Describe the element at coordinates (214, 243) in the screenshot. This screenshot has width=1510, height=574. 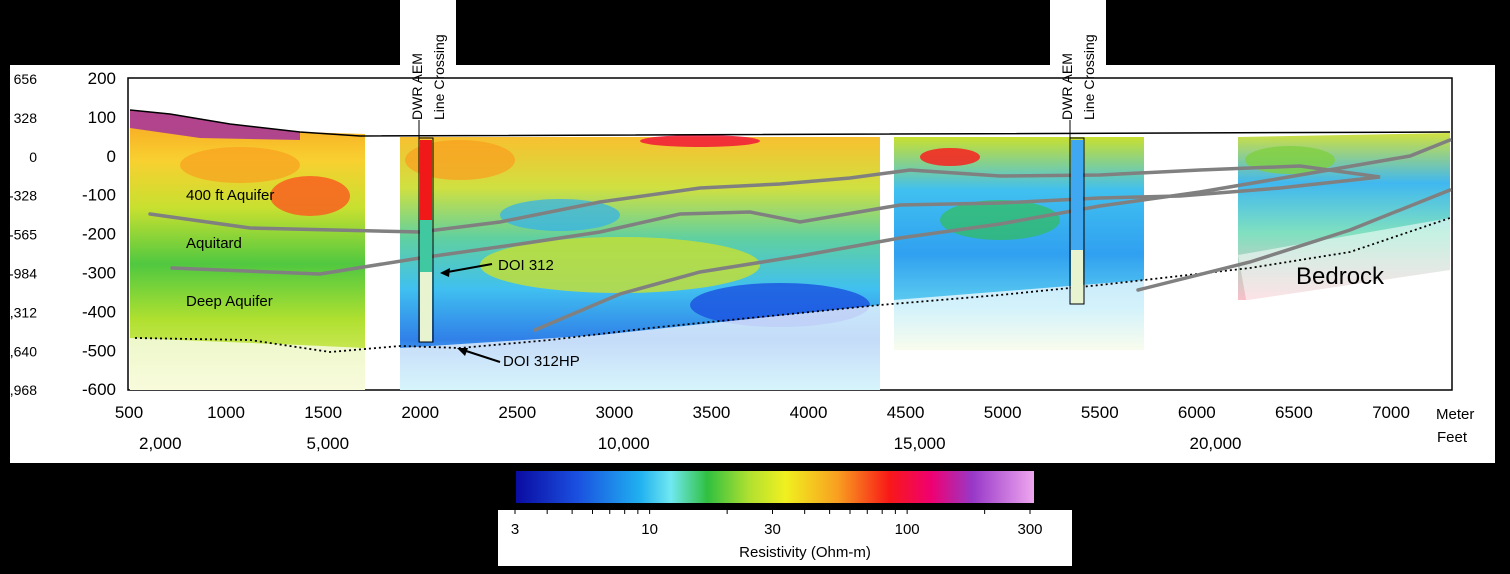
I see `label-aquitard: Aquitard` at that location.